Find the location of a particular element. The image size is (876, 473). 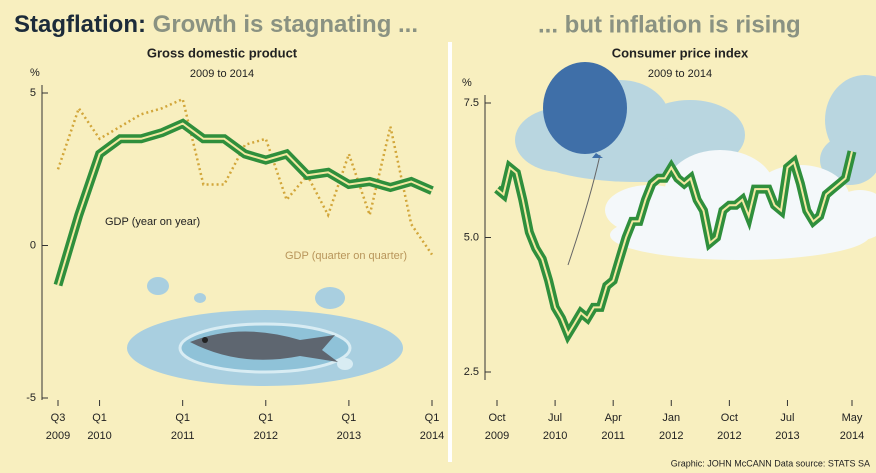

line-highlight is located at coordinates (245, 204).